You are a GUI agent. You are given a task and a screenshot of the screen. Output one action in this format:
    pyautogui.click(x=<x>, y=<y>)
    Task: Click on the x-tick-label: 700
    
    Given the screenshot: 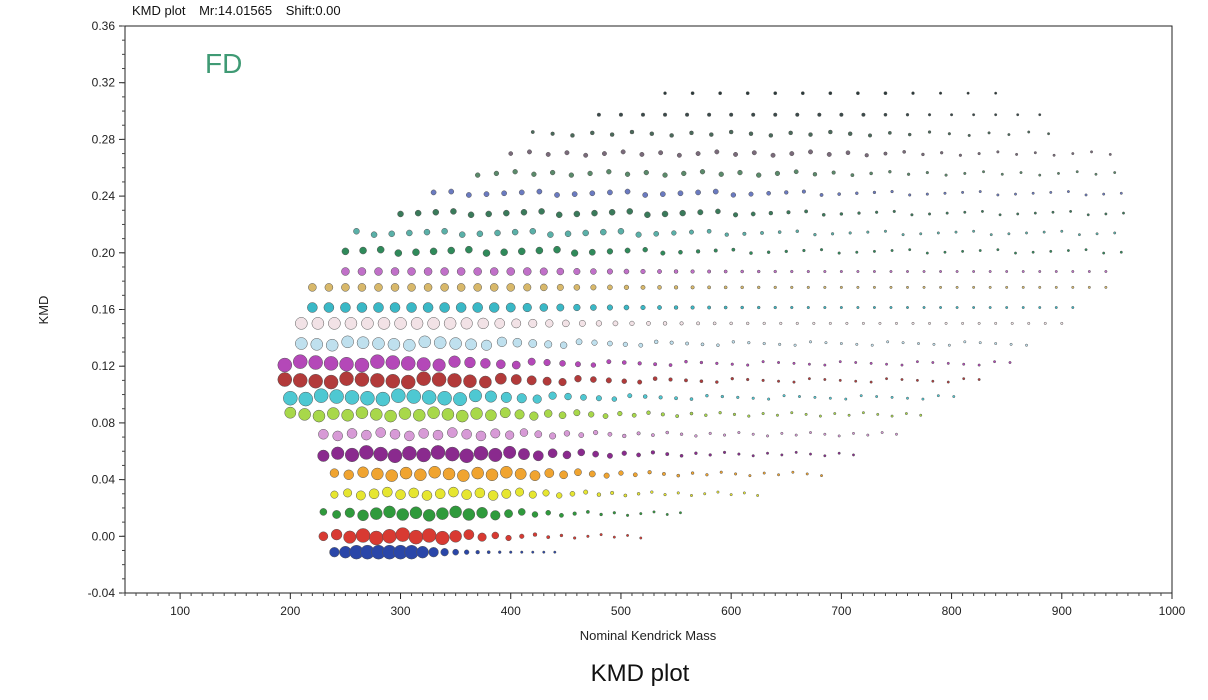 What is the action you would take?
    pyautogui.click(x=841, y=611)
    